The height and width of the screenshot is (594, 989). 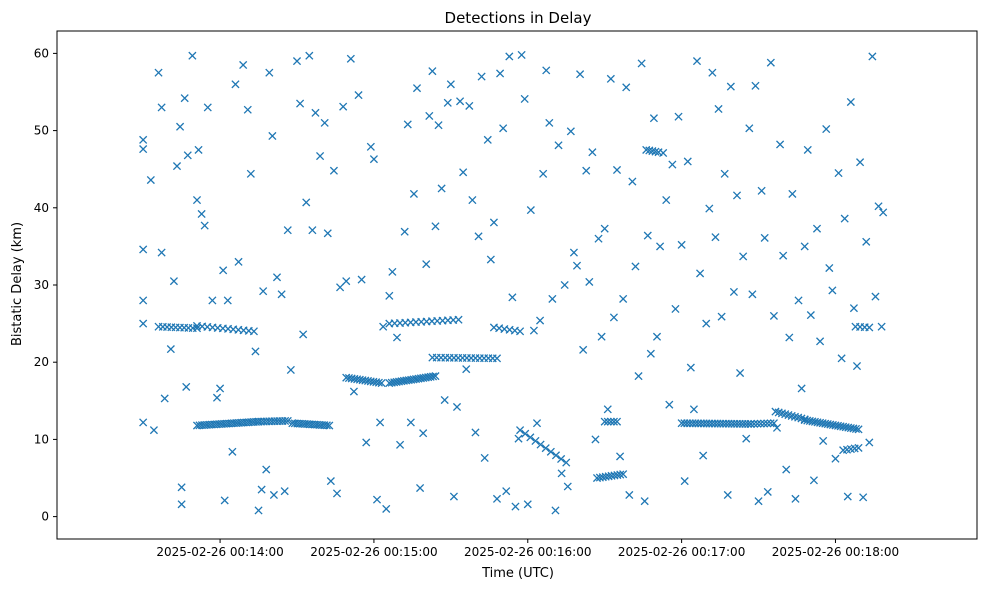 I want to click on data-point-track-l, so click(x=620, y=474).